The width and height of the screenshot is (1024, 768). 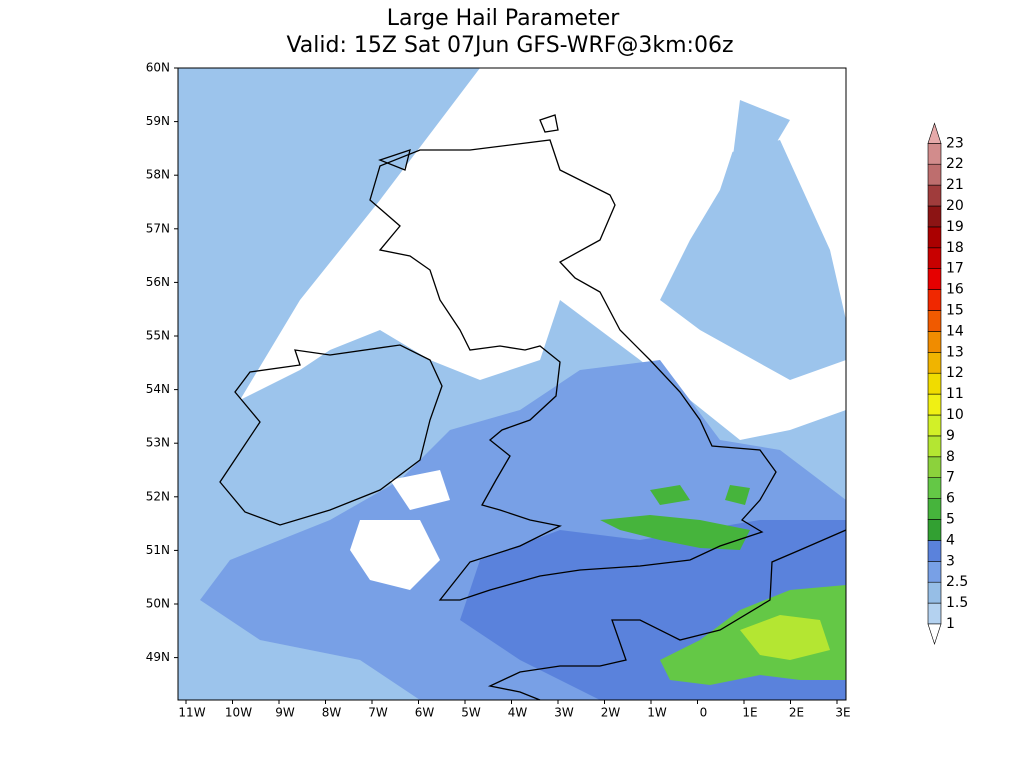 I want to click on title: Large Hail Parameter, so click(x=504, y=18).